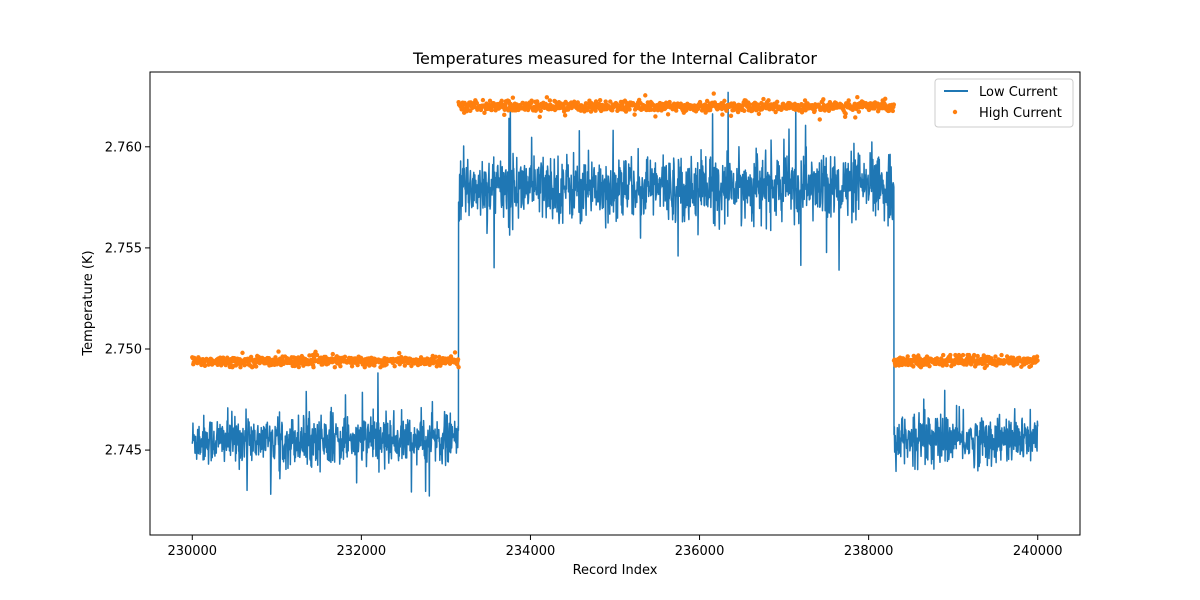 The height and width of the screenshot is (600, 1200). What do you see at coordinates (123, 451) in the screenshot?
I see `y-tick-label: 2.745` at bounding box center [123, 451].